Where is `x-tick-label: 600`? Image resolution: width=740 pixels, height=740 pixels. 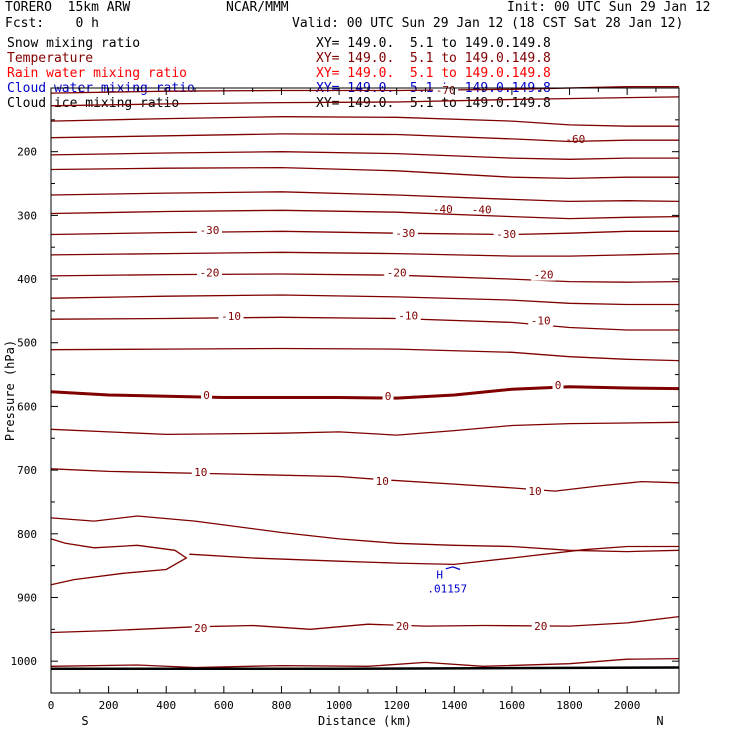
x-tick-label: 600 is located at coordinates (224, 705).